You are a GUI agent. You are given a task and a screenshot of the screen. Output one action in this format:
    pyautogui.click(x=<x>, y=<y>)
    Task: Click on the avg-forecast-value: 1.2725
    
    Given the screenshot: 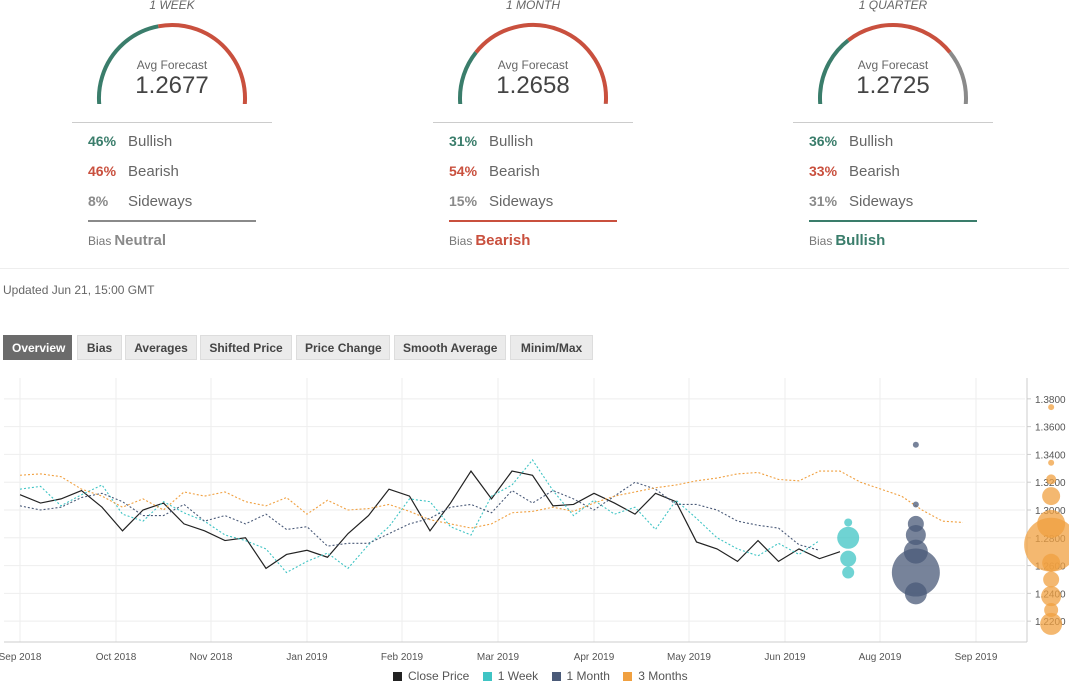 What is the action you would take?
    pyautogui.click(x=893, y=86)
    